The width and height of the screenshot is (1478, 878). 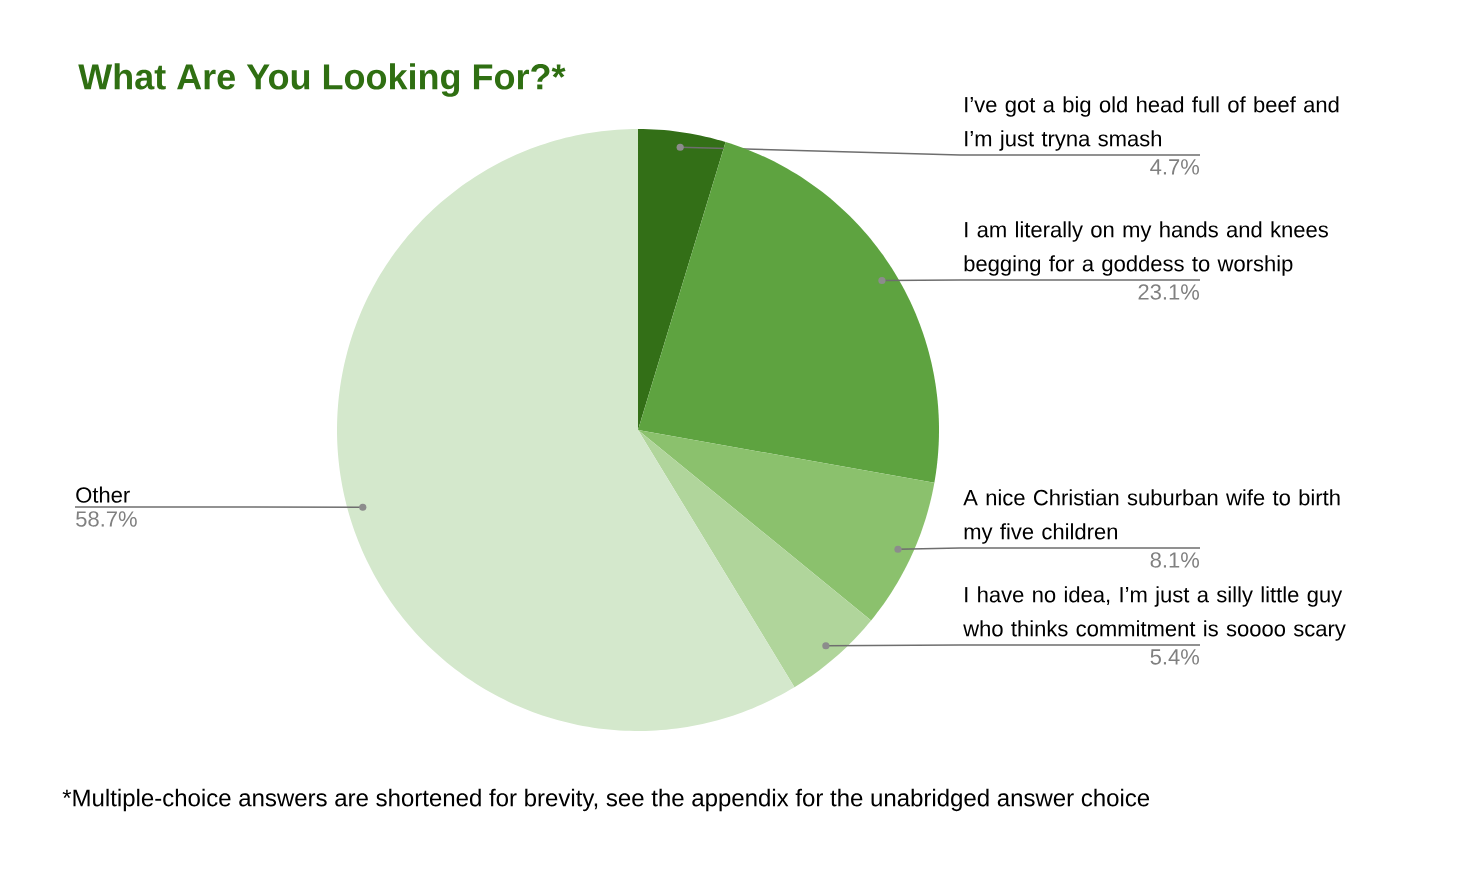 I want to click on slice-label: A nice Christian suburban wife to birth my five children, so click(x=1151, y=516).